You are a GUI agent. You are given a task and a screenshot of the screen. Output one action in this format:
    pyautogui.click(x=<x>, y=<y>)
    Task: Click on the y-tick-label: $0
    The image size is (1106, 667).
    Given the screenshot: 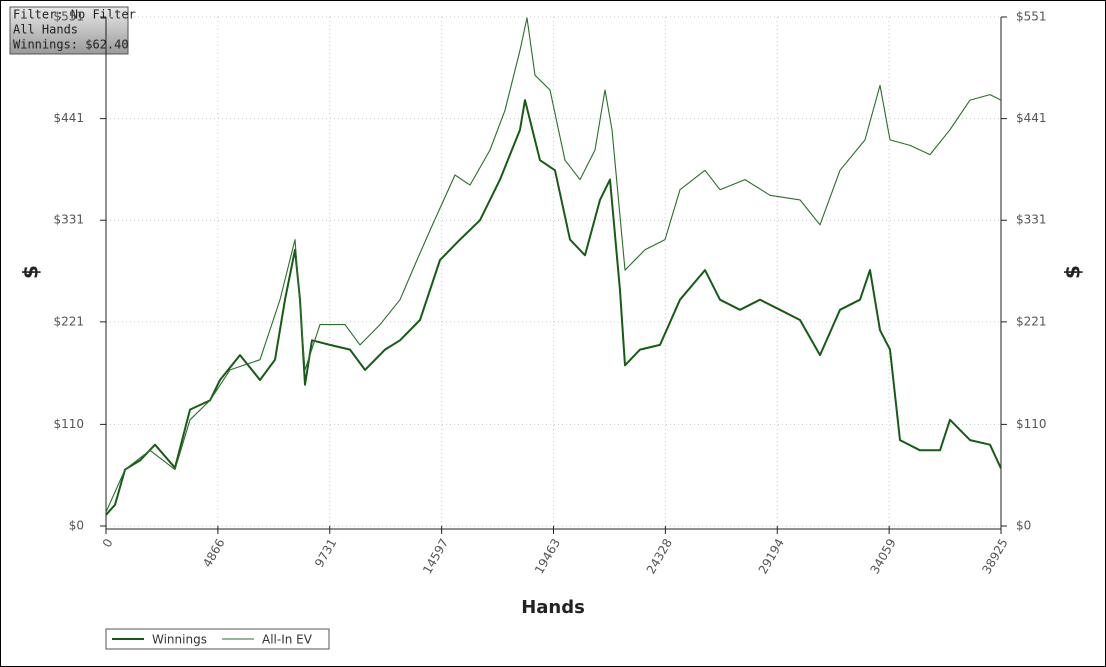 What is the action you would take?
    pyautogui.click(x=76, y=526)
    